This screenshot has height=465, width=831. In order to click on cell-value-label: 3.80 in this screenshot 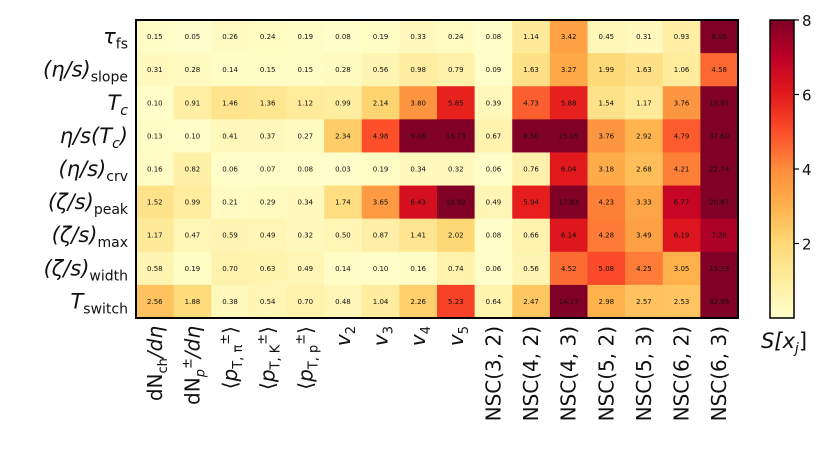, I will do `click(418, 103)`.